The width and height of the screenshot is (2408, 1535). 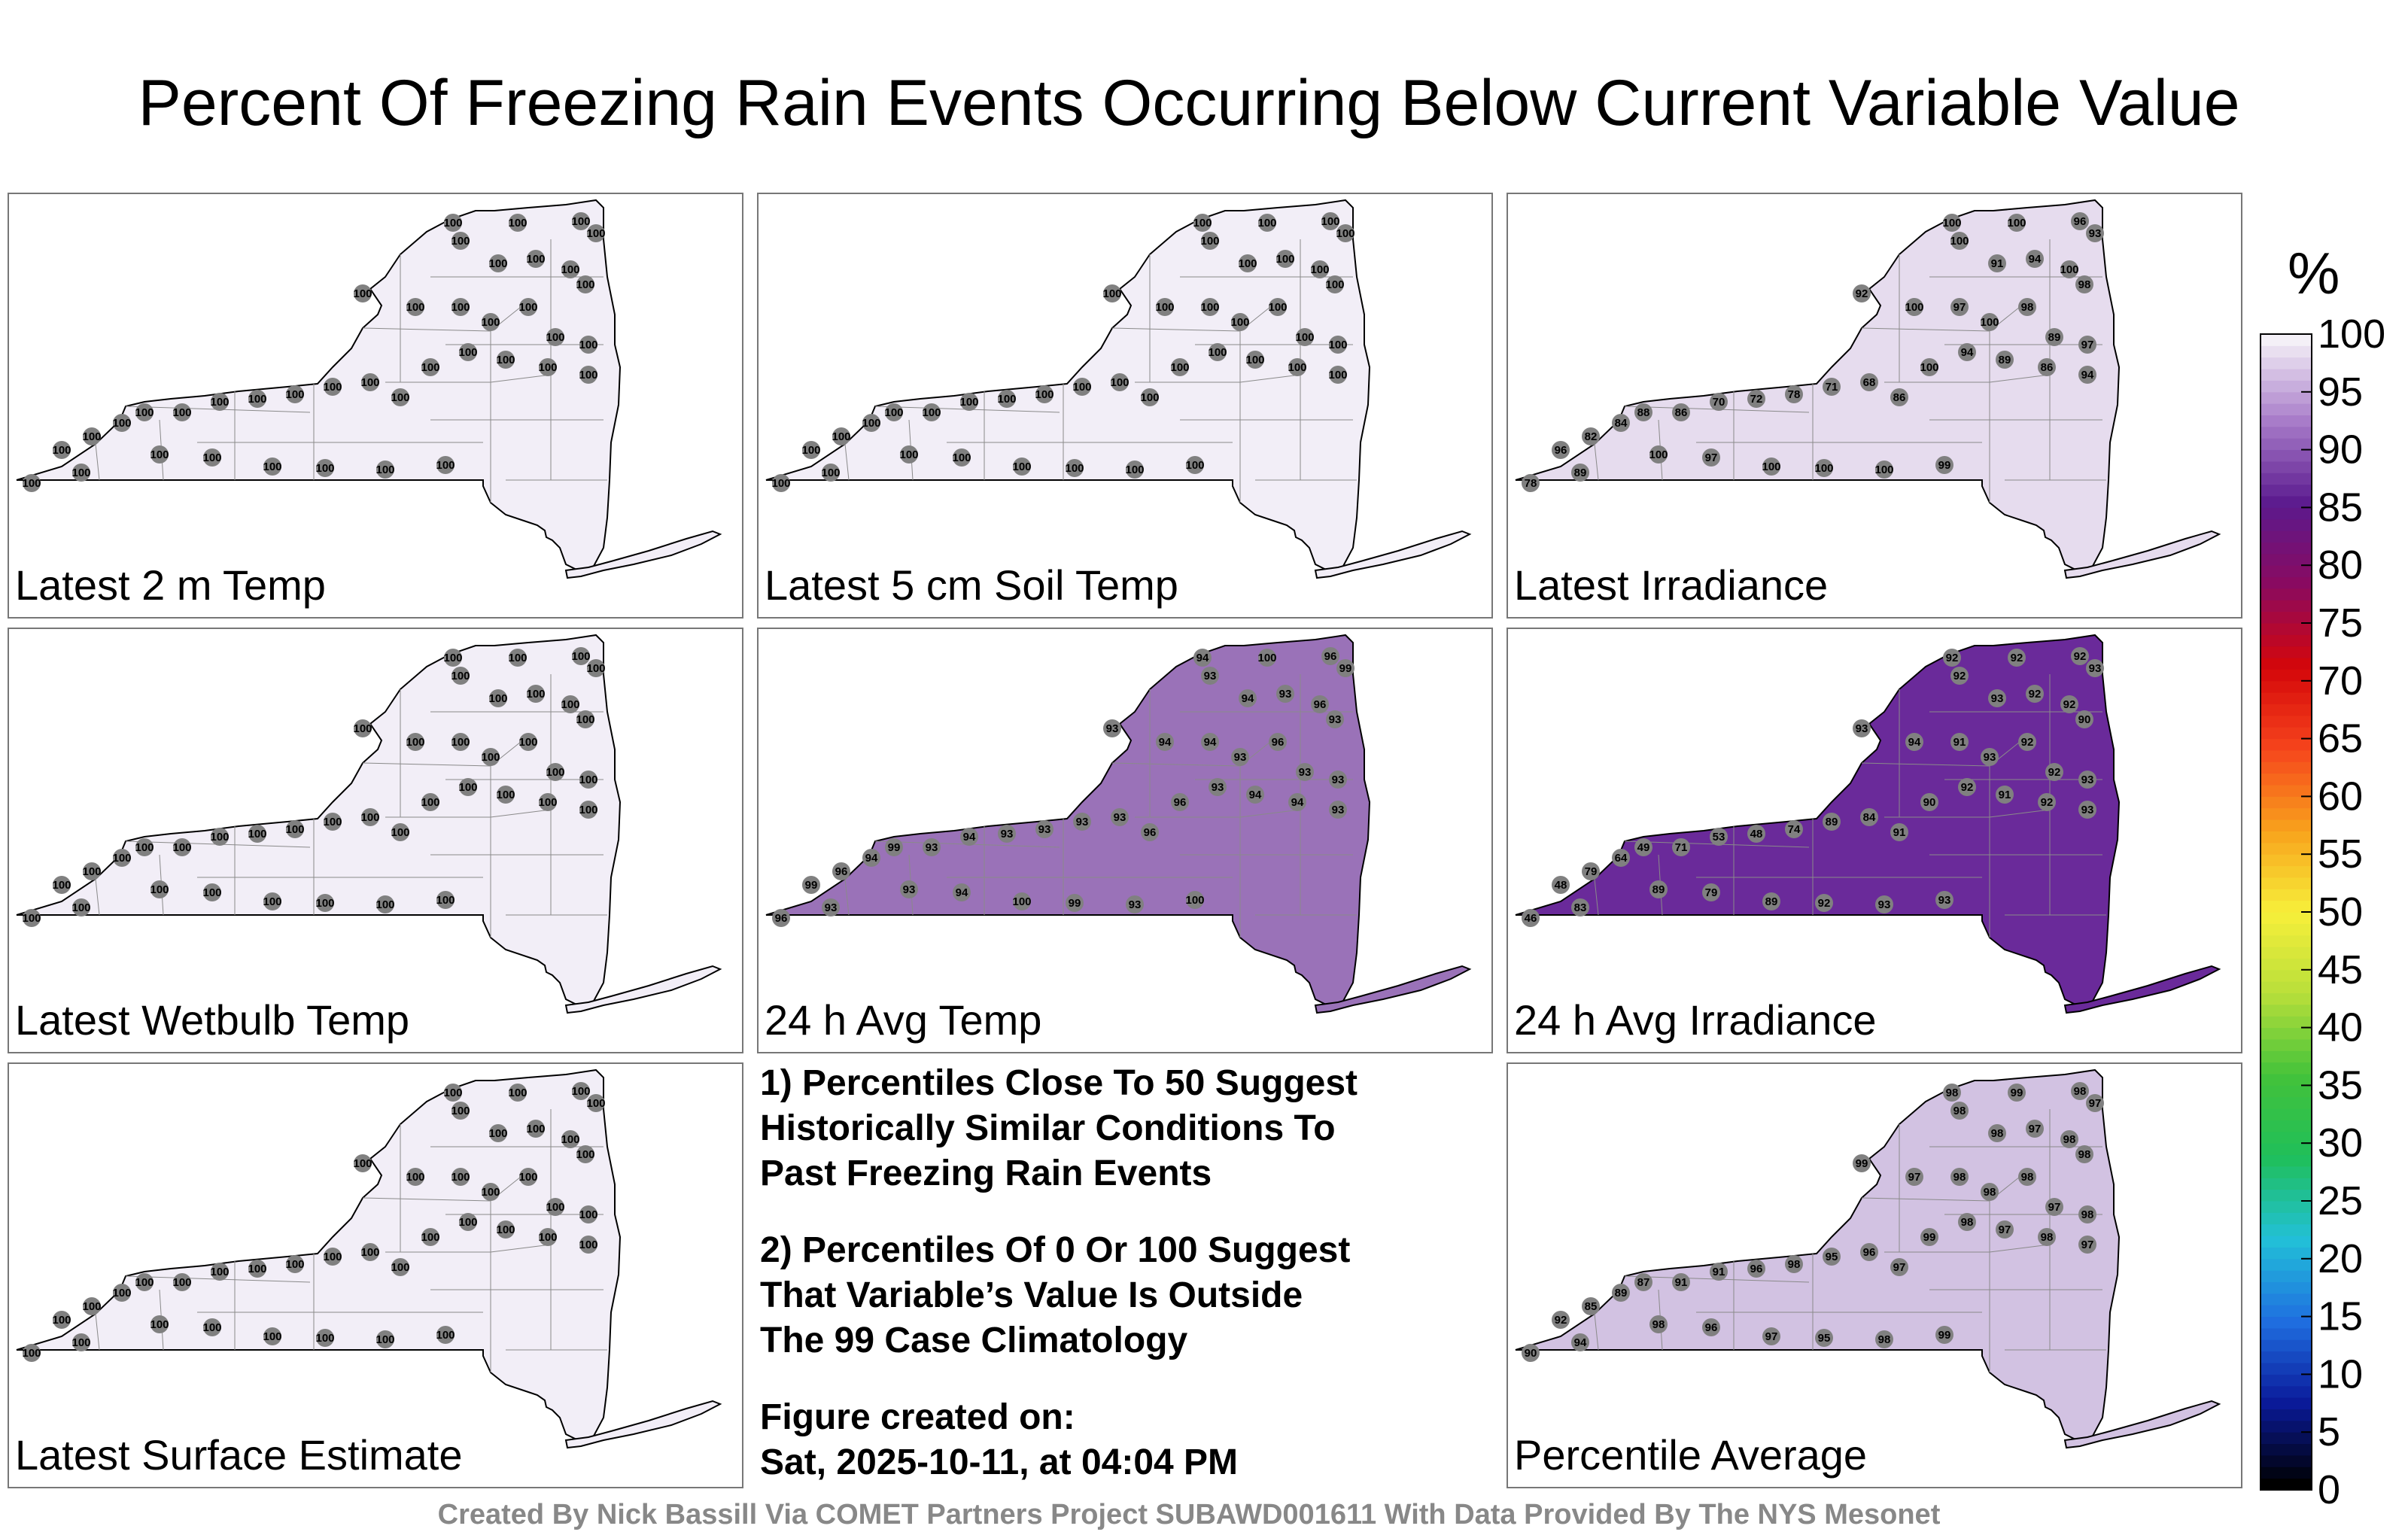 What do you see at coordinates (2035, 1129) in the screenshot?
I see `station-marker: 97` at bounding box center [2035, 1129].